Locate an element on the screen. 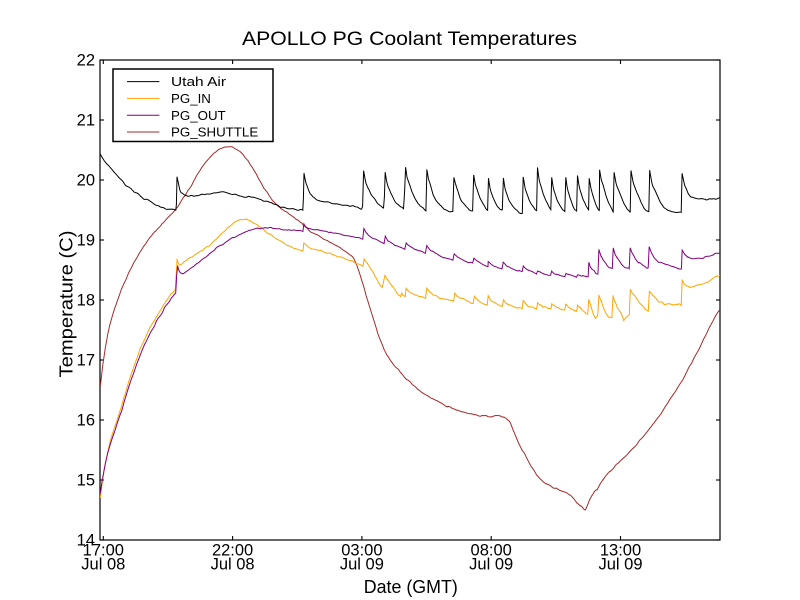  svg-text: 03:00 is located at coordinates (361, 551).